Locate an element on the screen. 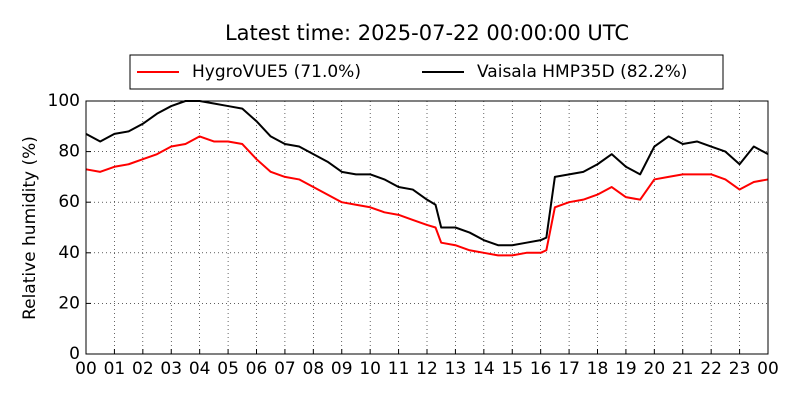  x-tick-label: 20 is located at coordinates (655, 369).